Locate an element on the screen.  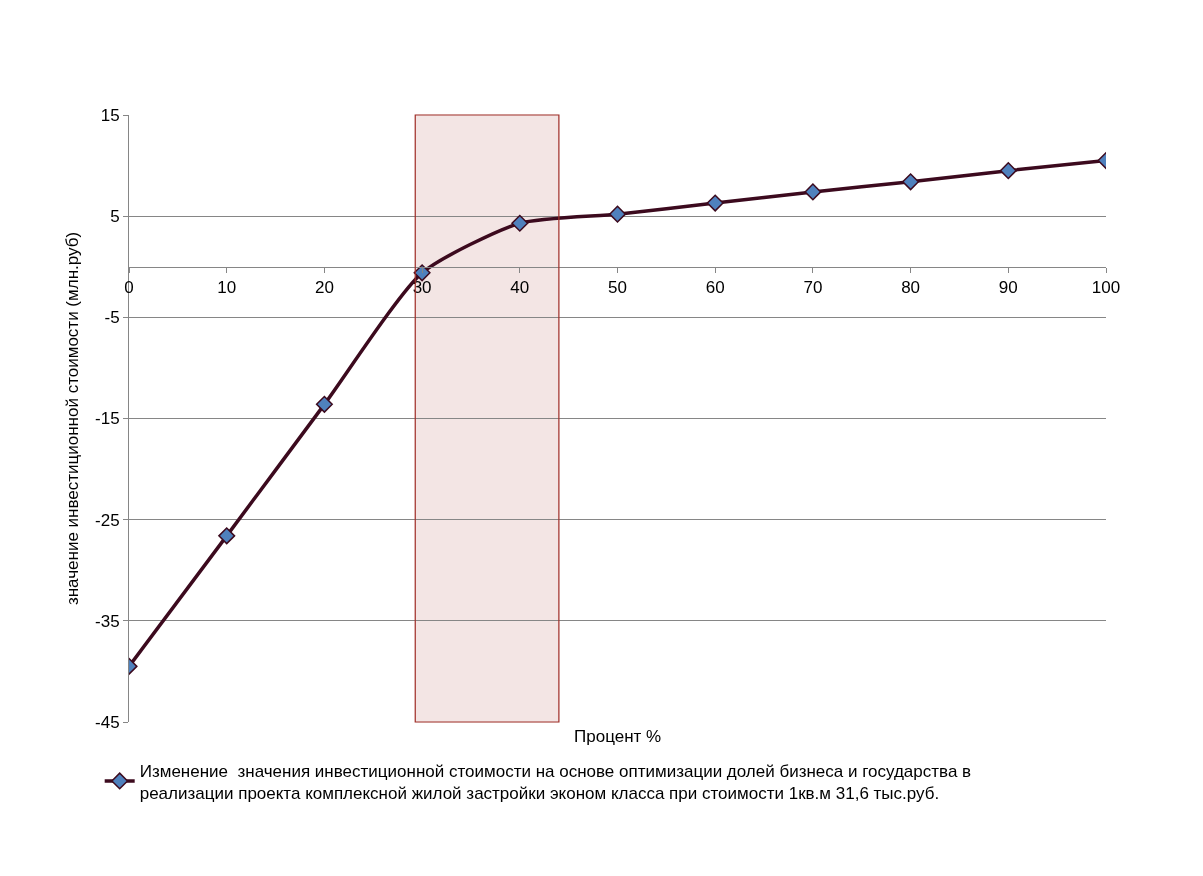
x-tick-label: 60 is located at coordinates (715, 288).